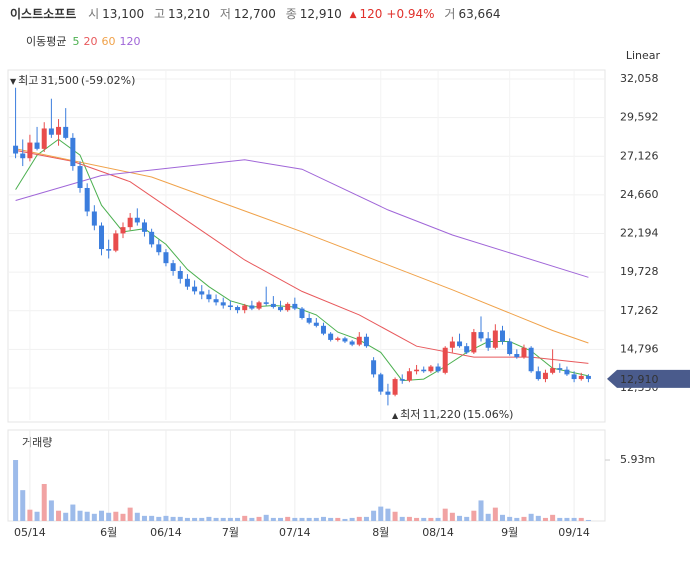 Image resolution: width=696 pixels, height=561 pixels. I want to click on y-tick-label: 14,796, so click(639, 348).